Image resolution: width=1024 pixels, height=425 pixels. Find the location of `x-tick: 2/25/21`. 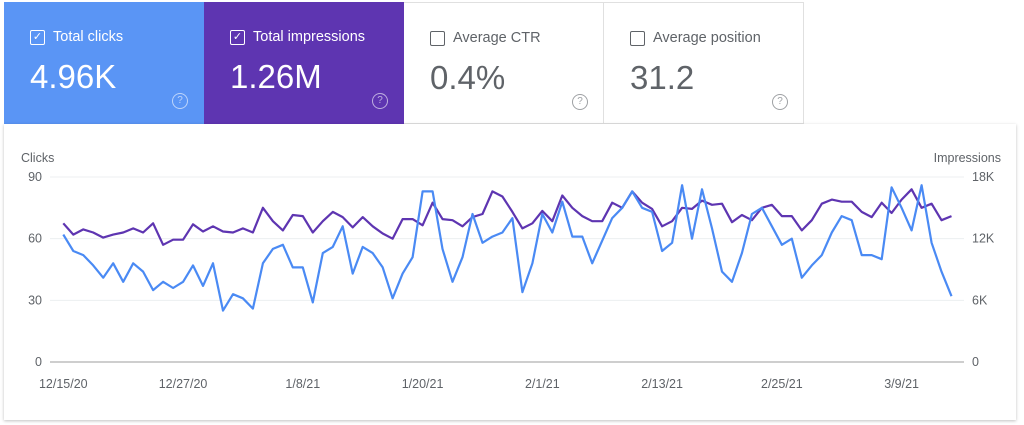

x-tick: 2/25/21 is located at coordinates (782, 384).